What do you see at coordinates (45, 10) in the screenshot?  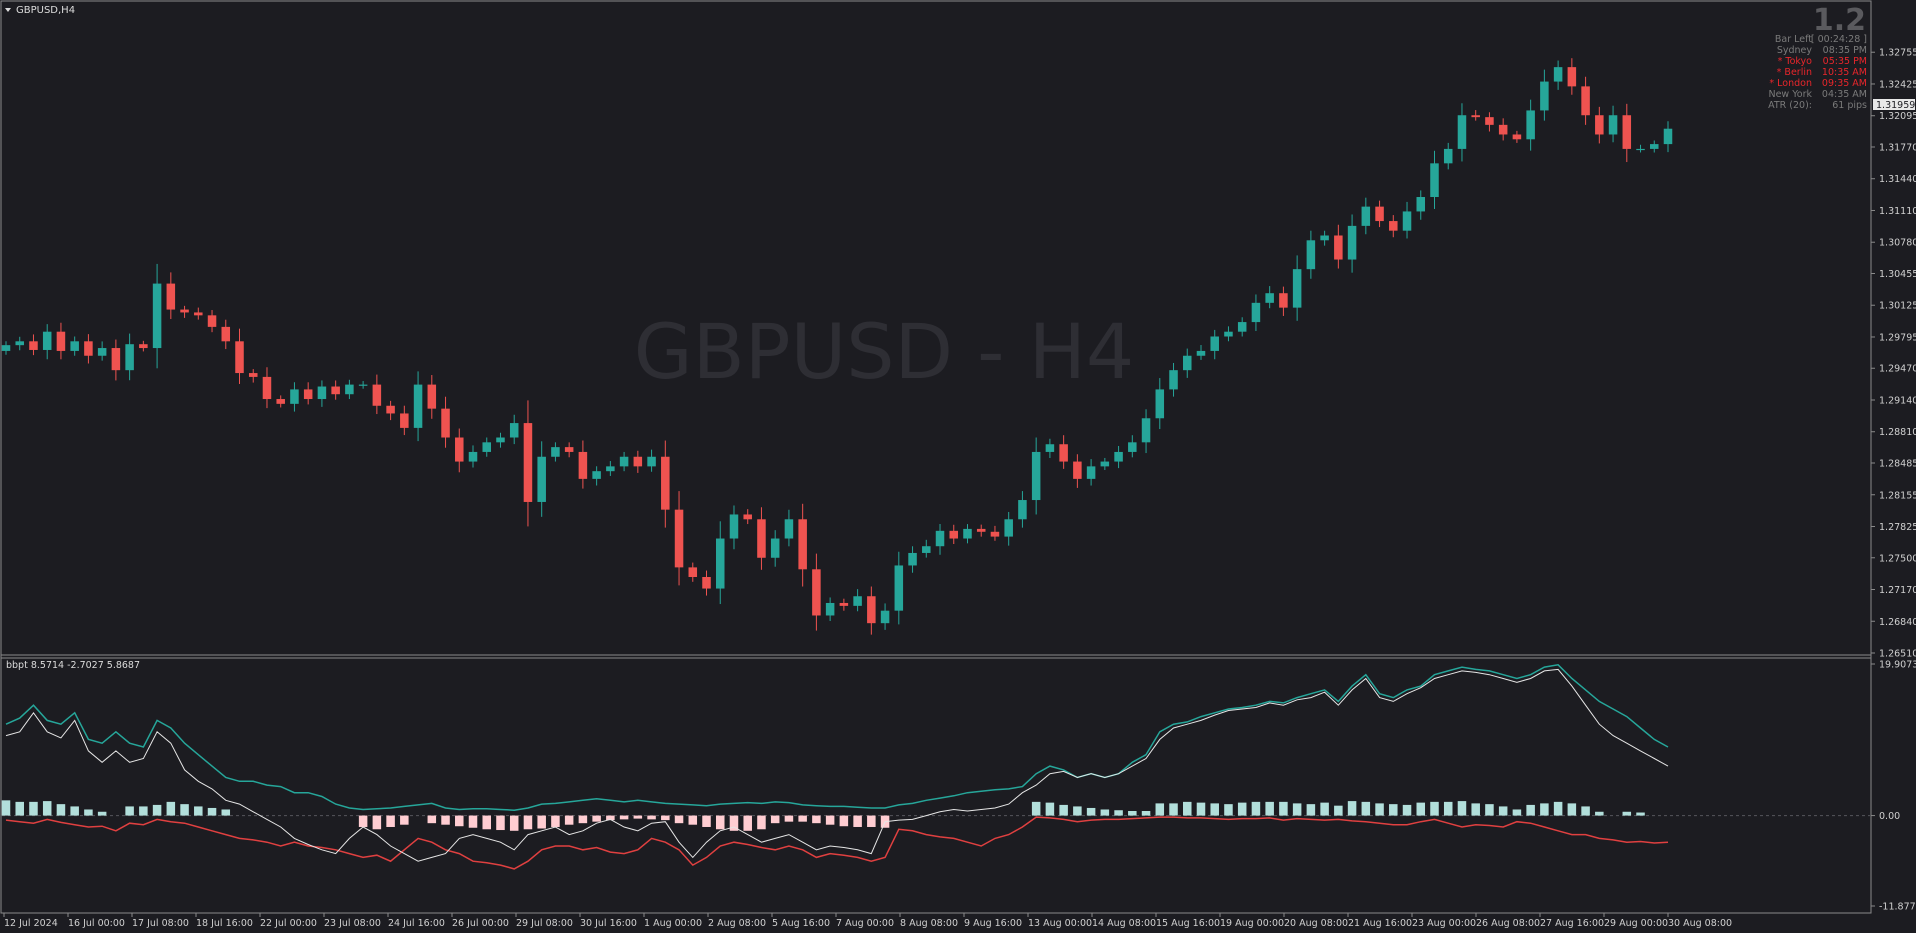 I see `symbol-label: GBPUSD,H4` at bounding box center [45, 10].